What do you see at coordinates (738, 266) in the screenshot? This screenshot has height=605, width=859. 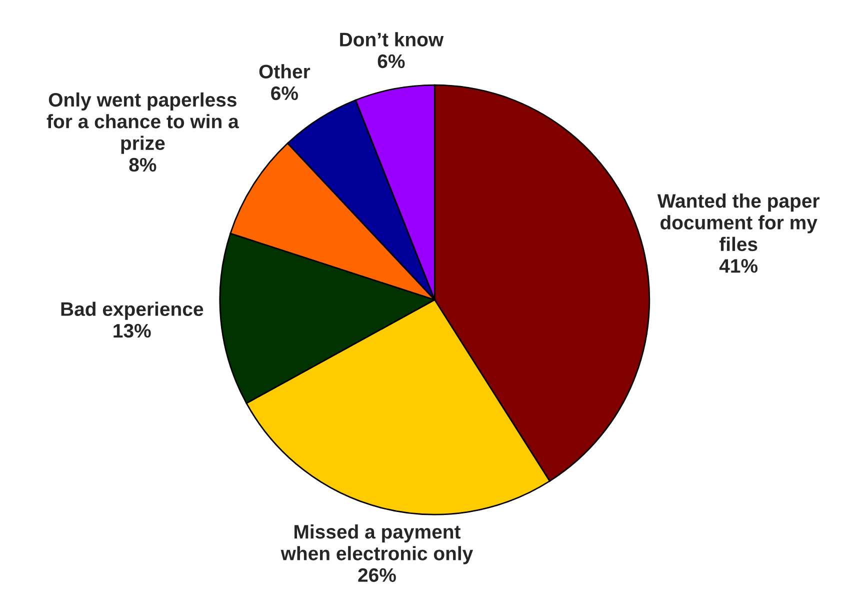 I see `data-label: 41%` at bounding box center [738, 266].